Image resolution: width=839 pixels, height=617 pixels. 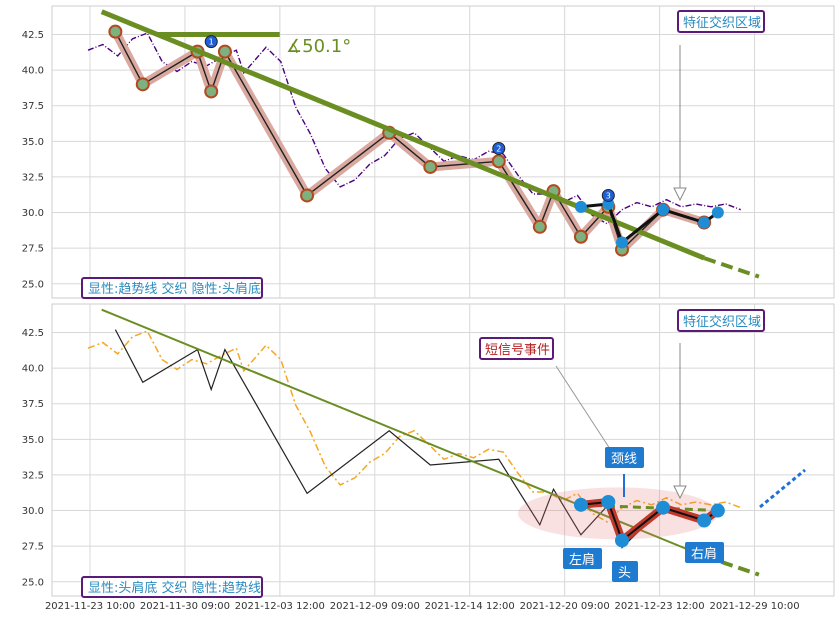 What do you see at coordinates (318, 46) in the screenshot?
I see `angle-label: ∡50.1°` at bounding box center [318, 46].